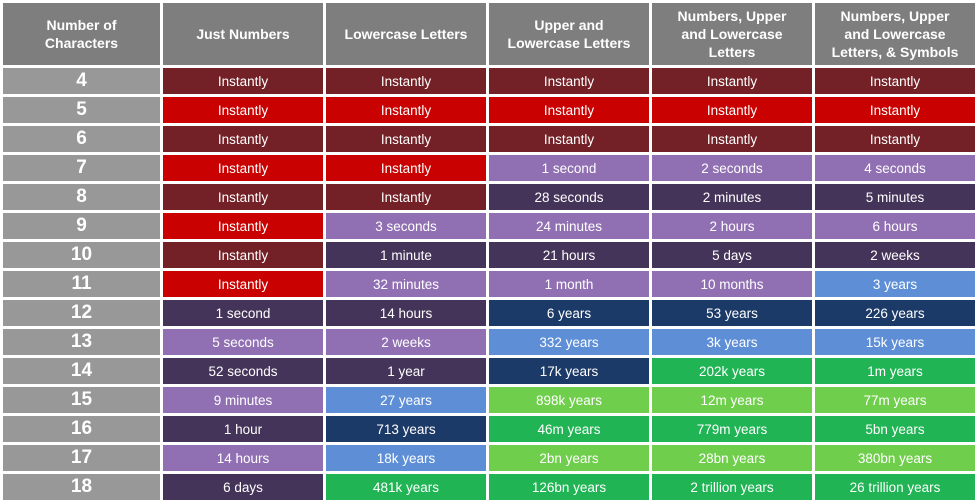  I want to click on table-cell: 24 minutes, so click(569, 226).